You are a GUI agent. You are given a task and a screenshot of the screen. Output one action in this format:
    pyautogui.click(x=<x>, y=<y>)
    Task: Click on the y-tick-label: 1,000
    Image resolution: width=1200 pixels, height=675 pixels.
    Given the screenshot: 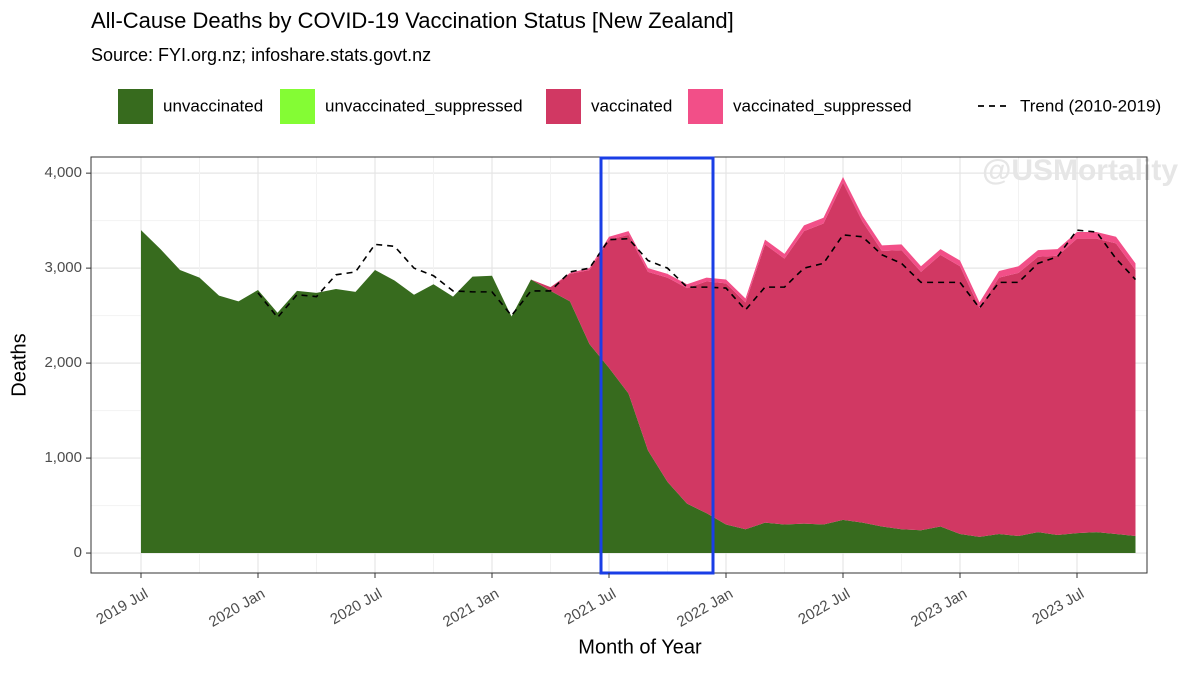 What is the action you would take?
    pyautogui.click(x=63, y=457)
    